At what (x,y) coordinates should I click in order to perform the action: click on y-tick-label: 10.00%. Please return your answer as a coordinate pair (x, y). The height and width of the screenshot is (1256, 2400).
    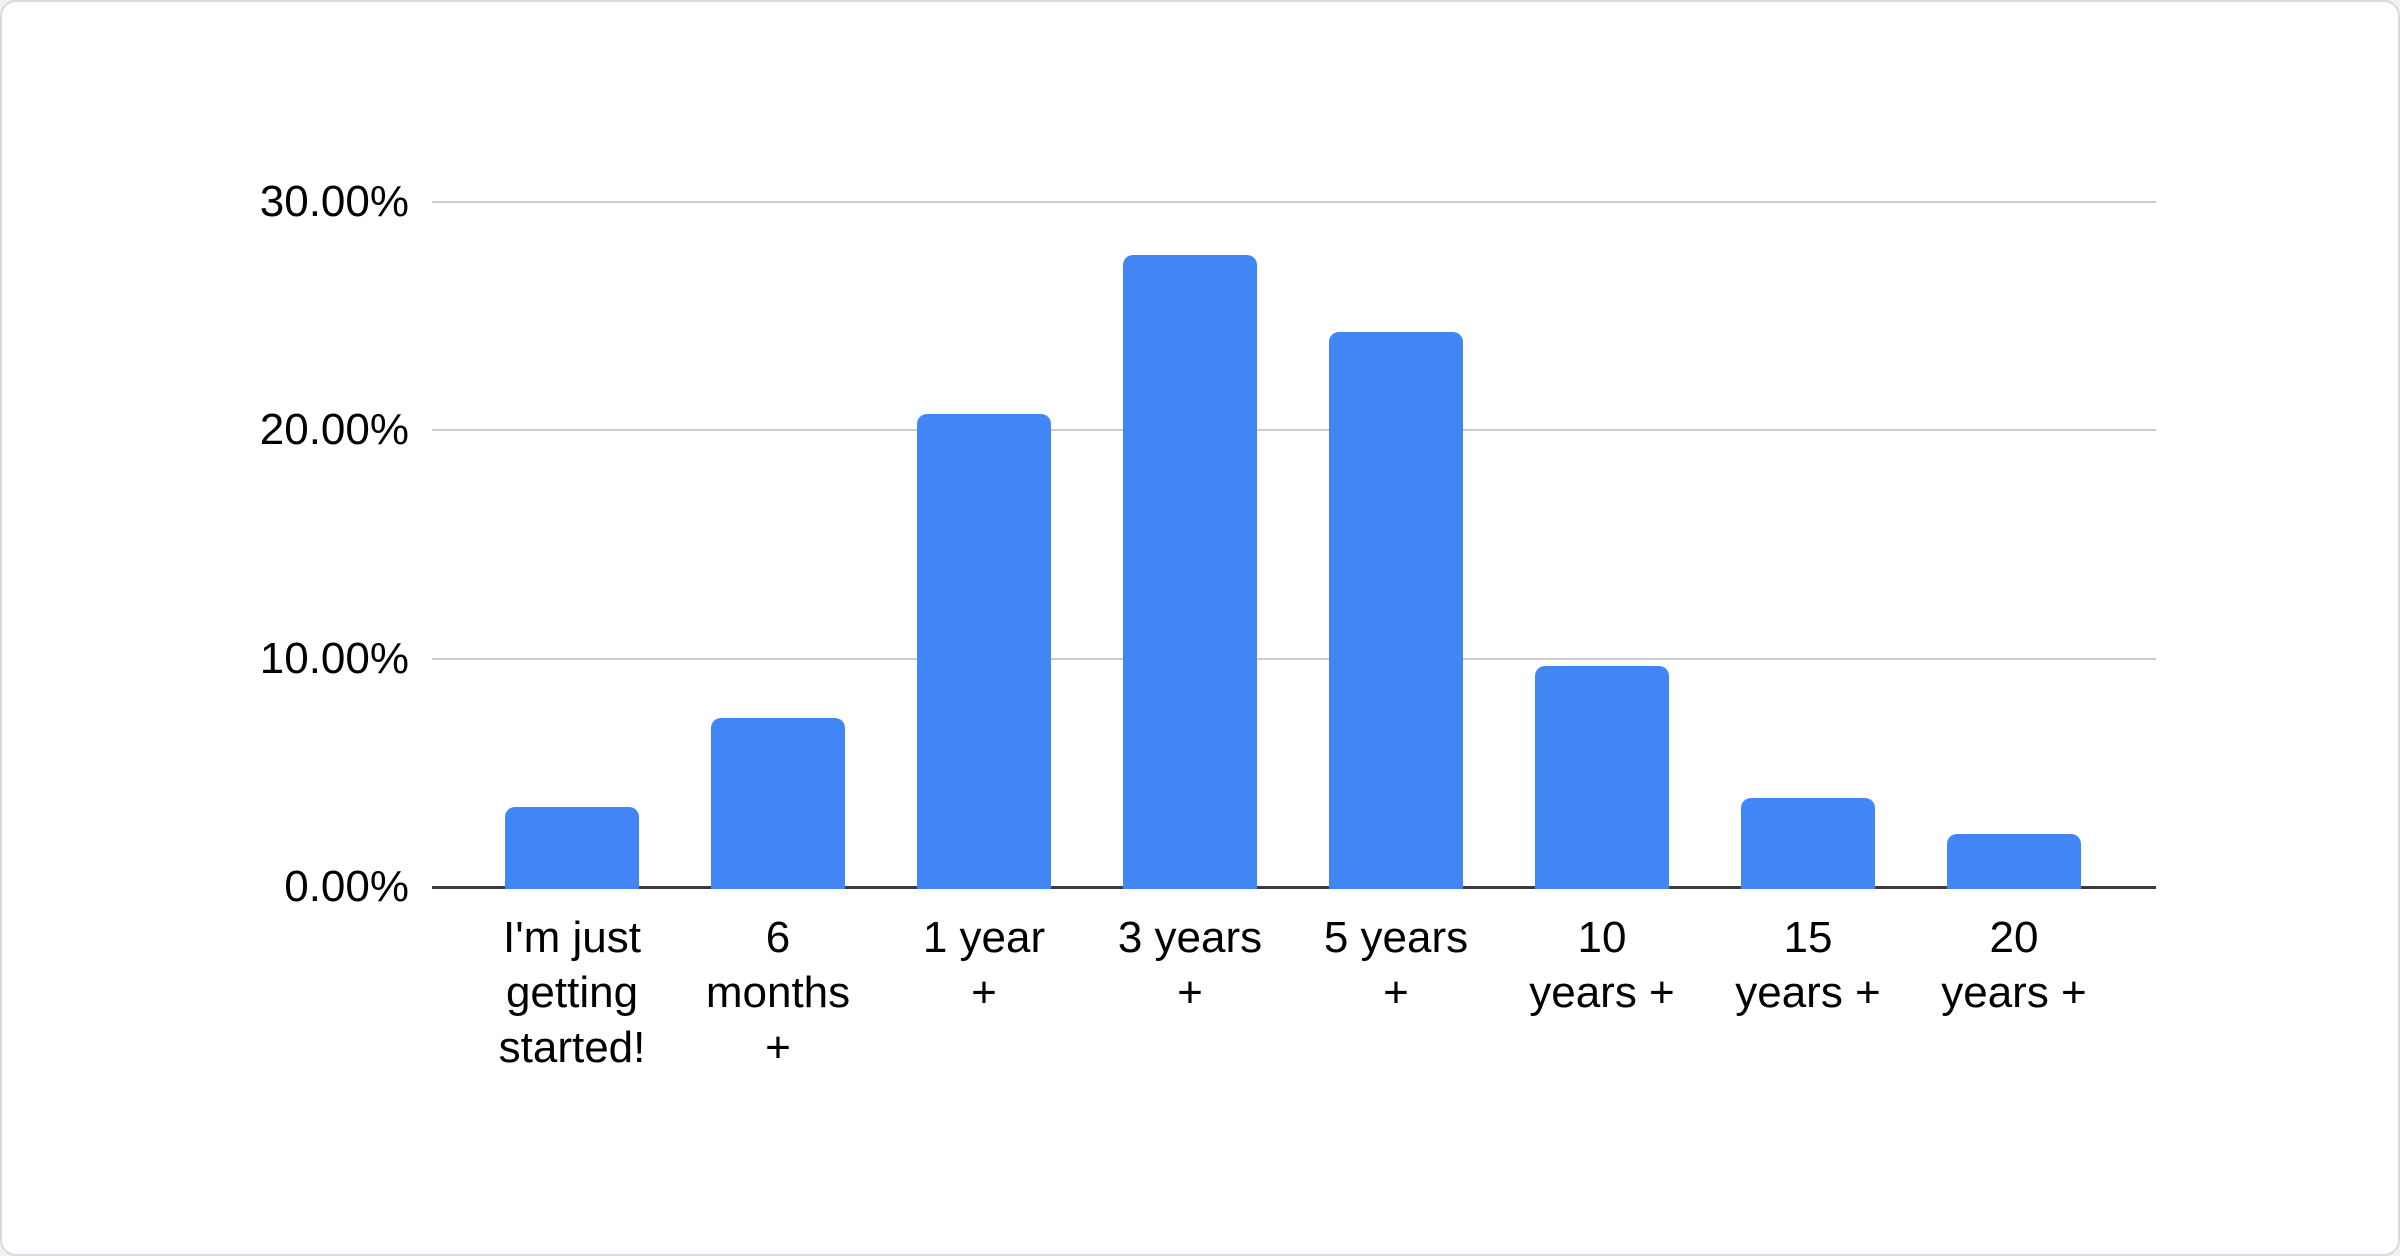
    Looking at the image, I should click on (334, 658).